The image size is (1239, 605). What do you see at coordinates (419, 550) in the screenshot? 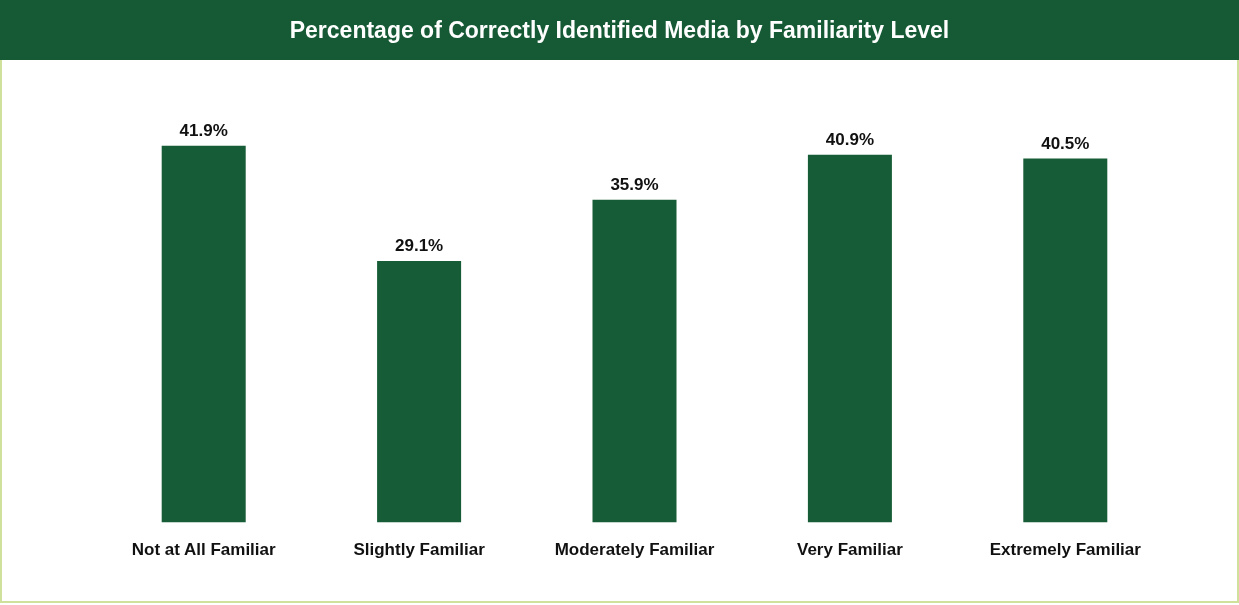
I see `x-tick-label: Slightly Familiar` at bounding box center [419, 550].